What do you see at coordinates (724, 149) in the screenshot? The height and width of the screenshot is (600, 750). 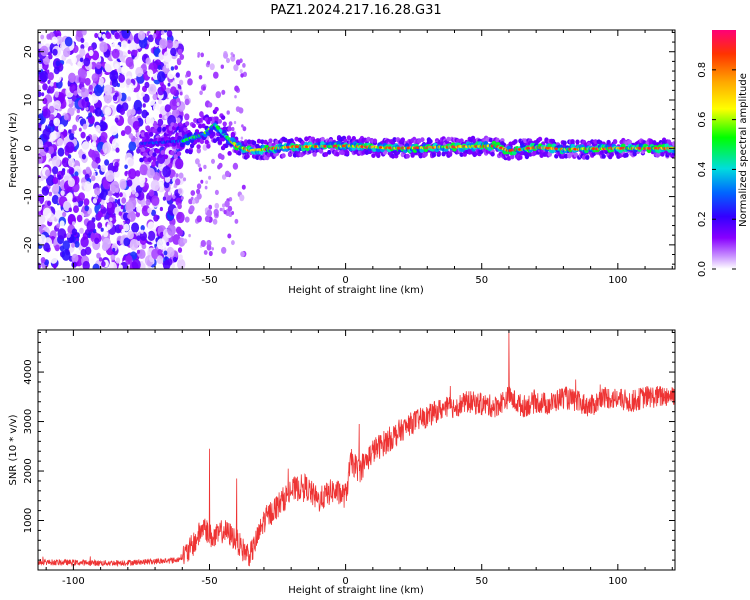 I see `colorbar-gradient` at bounding box center [724, 149].